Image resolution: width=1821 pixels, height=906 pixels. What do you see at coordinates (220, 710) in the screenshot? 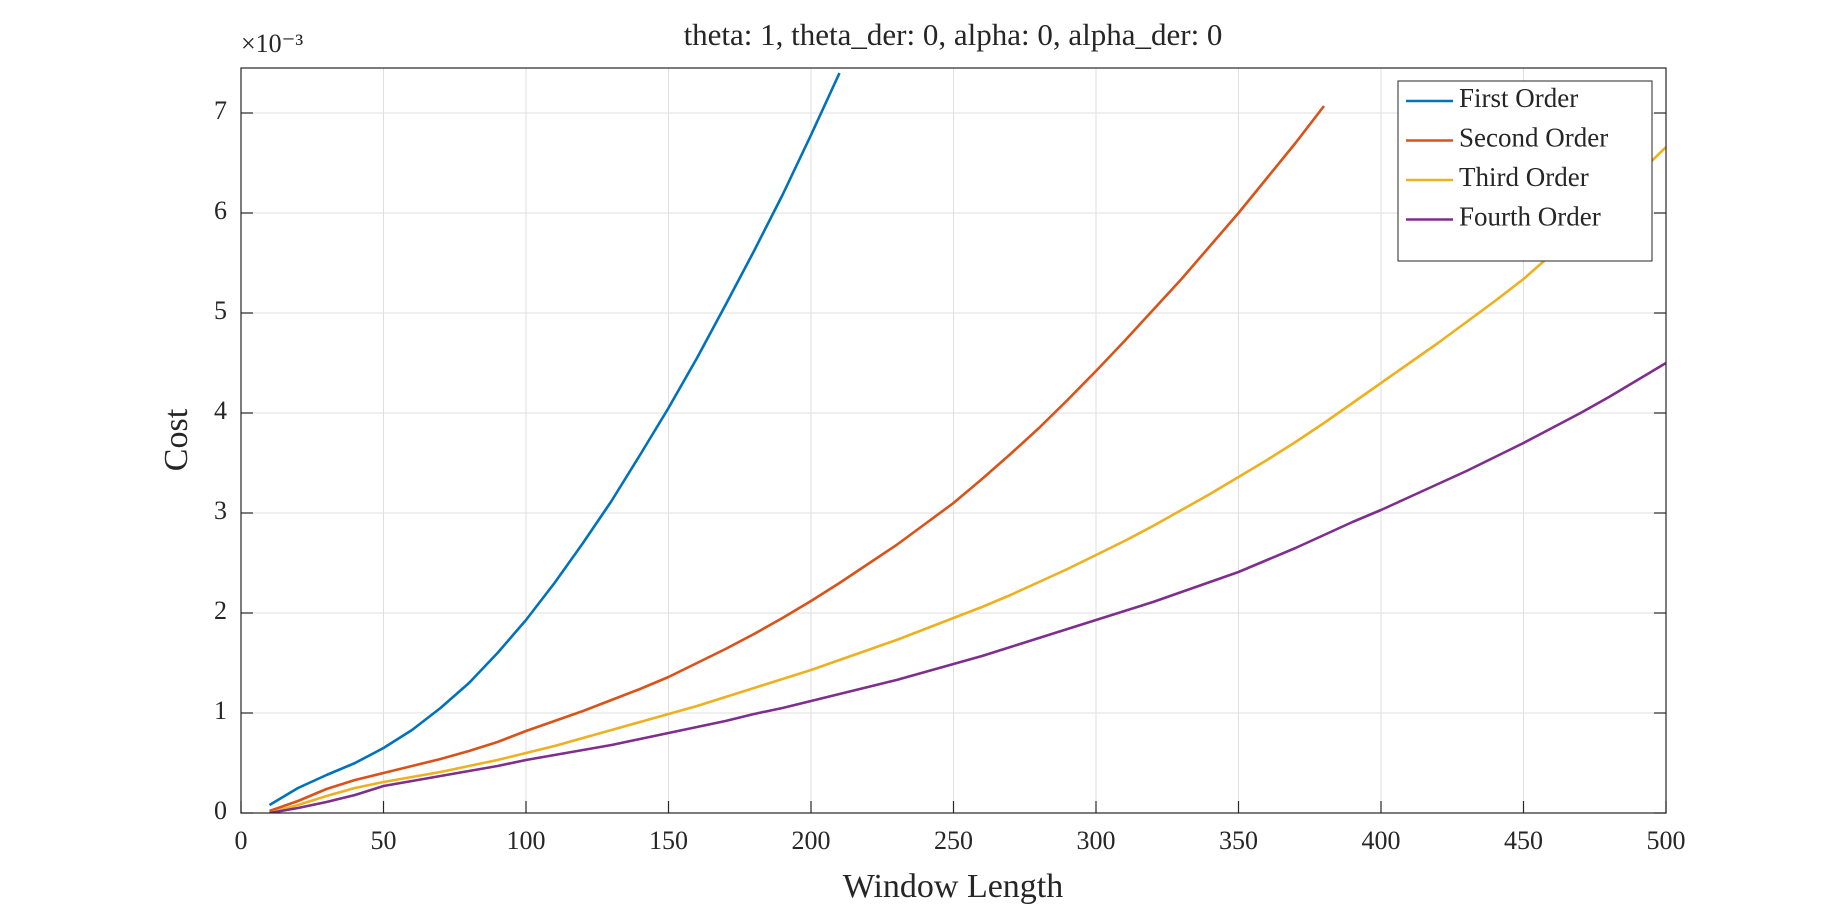
I see `y-tick-label: 1` at bounding box center [220, 710].